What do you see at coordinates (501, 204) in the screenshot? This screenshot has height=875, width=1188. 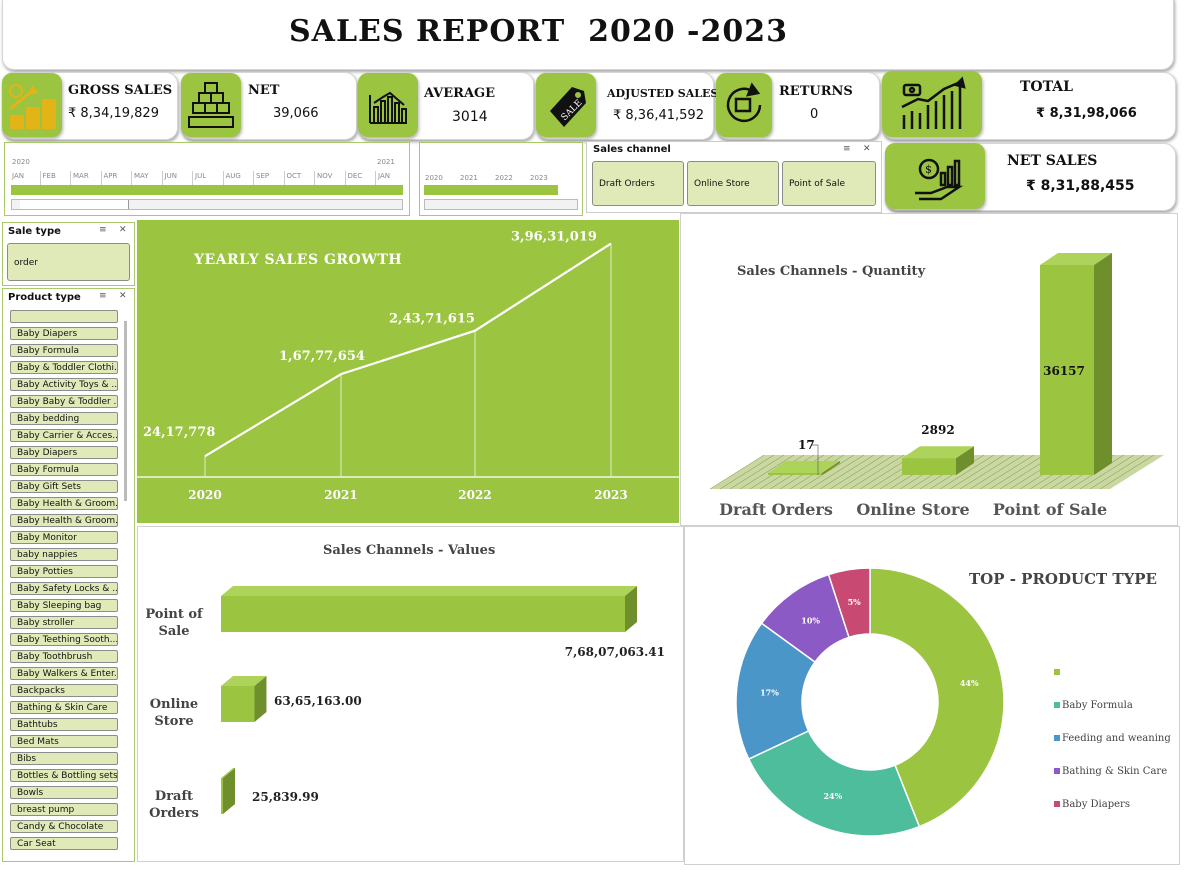 I see `timeline-years-scrollbar` at bounding box center [501, 204].